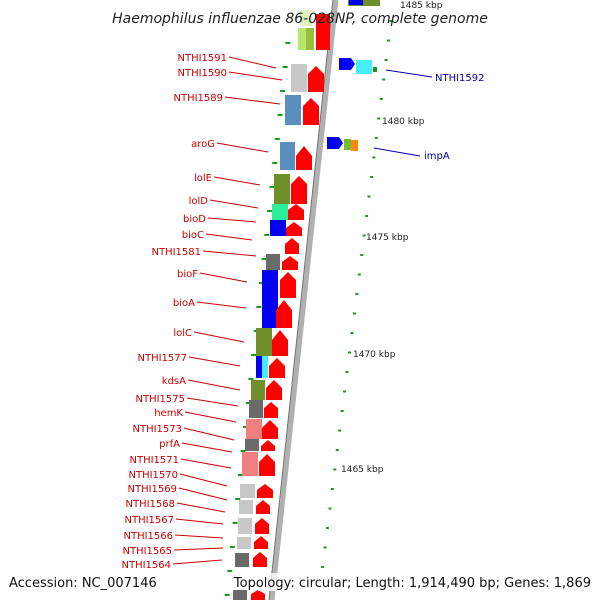 The width and height of the screenshot is (600, 600). What do you see at coordinates (198, 98) in the screenshot?
I see `gene-label-NTHI1589: NTHI1589` at bounding box center [198, 98].